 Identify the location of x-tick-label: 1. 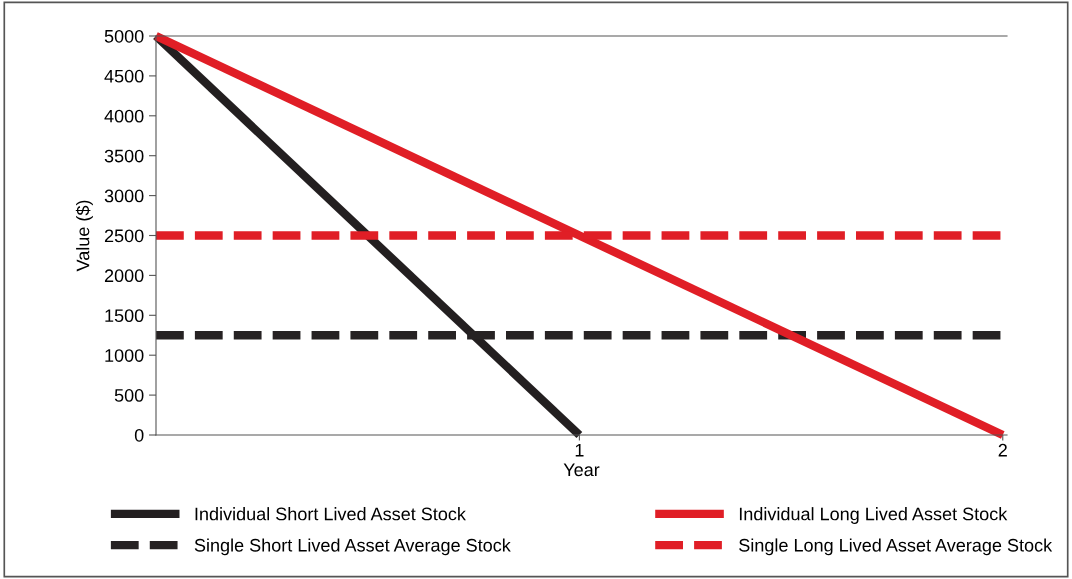
(579, 450).